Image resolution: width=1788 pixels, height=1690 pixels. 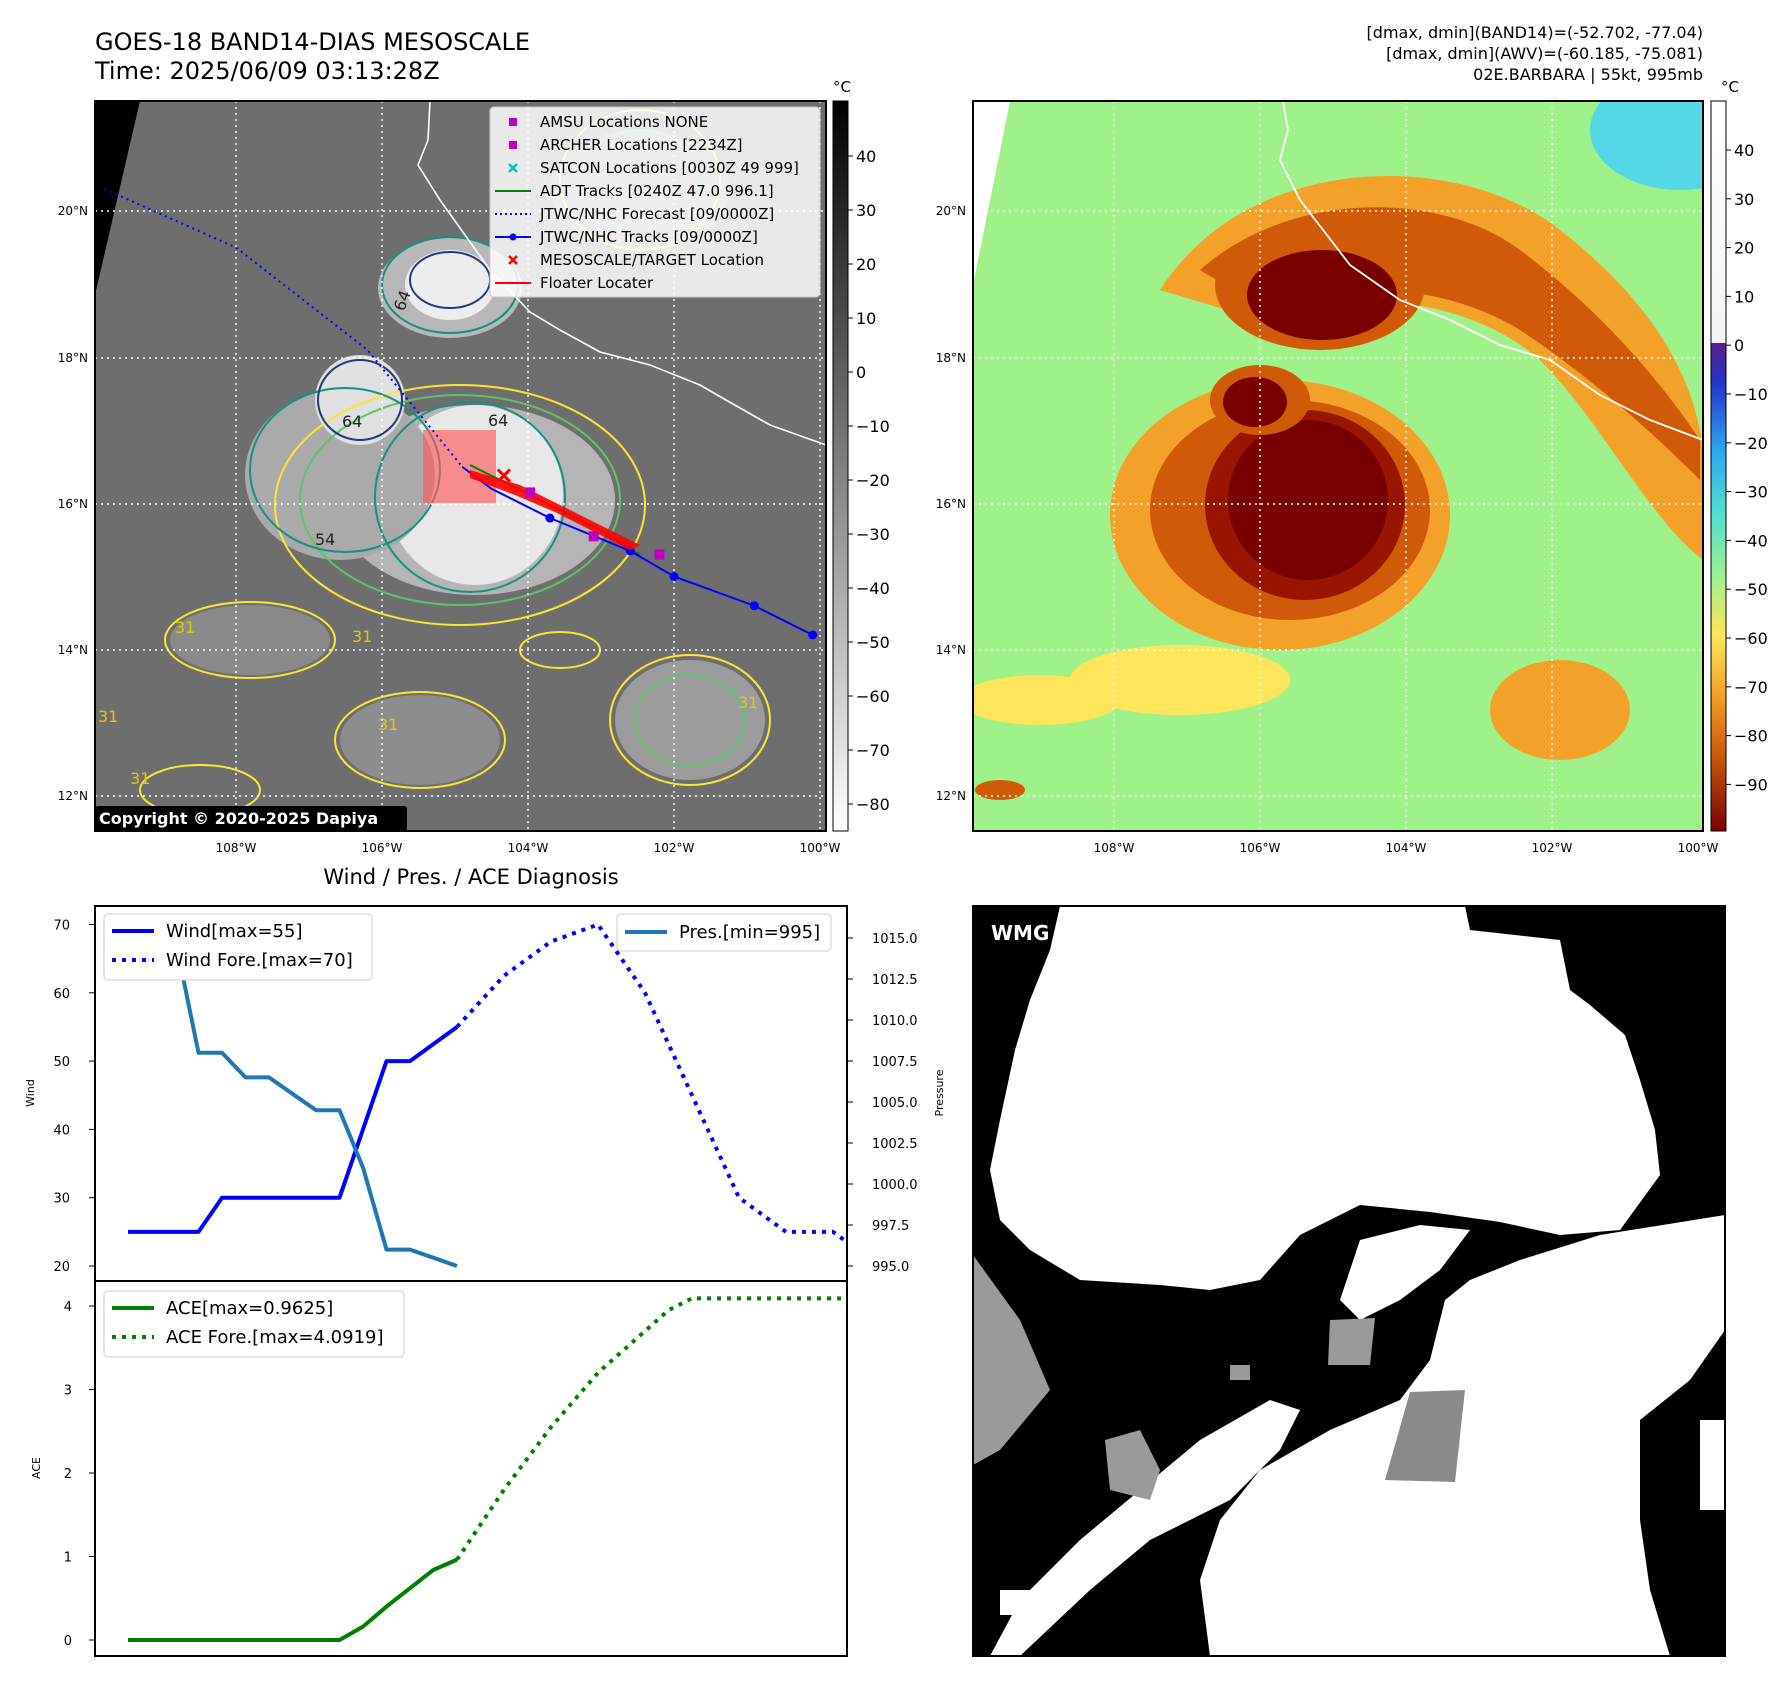 I want to click on ir-cbar-tick-label: −70, so click(x=873, y=750).